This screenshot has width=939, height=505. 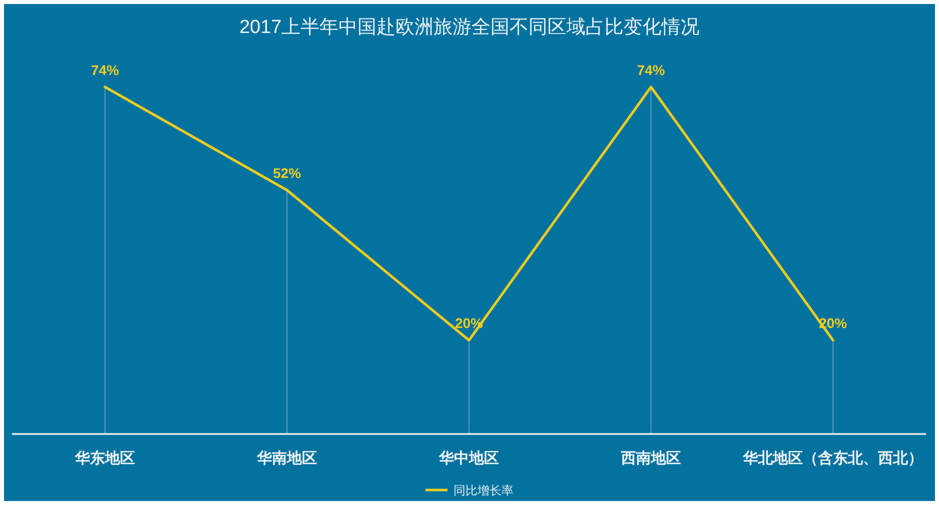 What do you see at coordinates (650, 458) in the screenshot?
I see `x-tick-label: 西南地区` at bounding box center [650, 458].